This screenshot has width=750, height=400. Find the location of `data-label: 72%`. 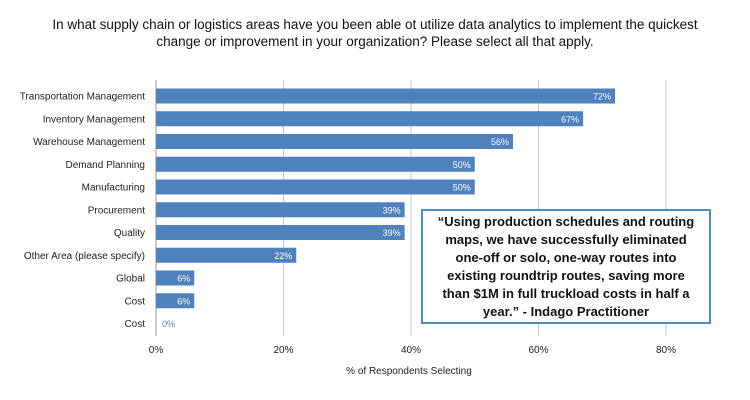

data-label: 72% is located at coordinates (602, 97).